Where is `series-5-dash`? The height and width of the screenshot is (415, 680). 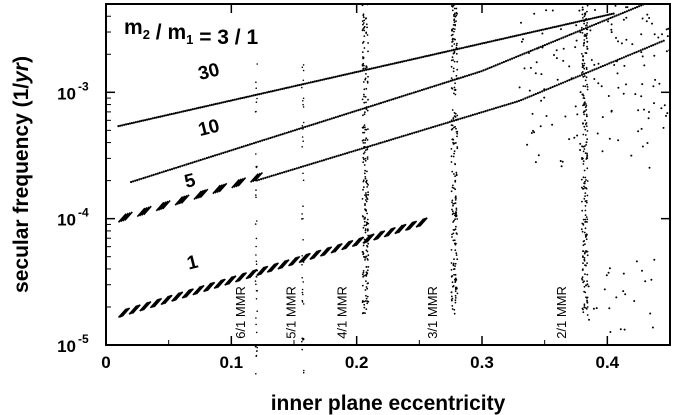
series-5-dash is located at coordinates (200, 194).